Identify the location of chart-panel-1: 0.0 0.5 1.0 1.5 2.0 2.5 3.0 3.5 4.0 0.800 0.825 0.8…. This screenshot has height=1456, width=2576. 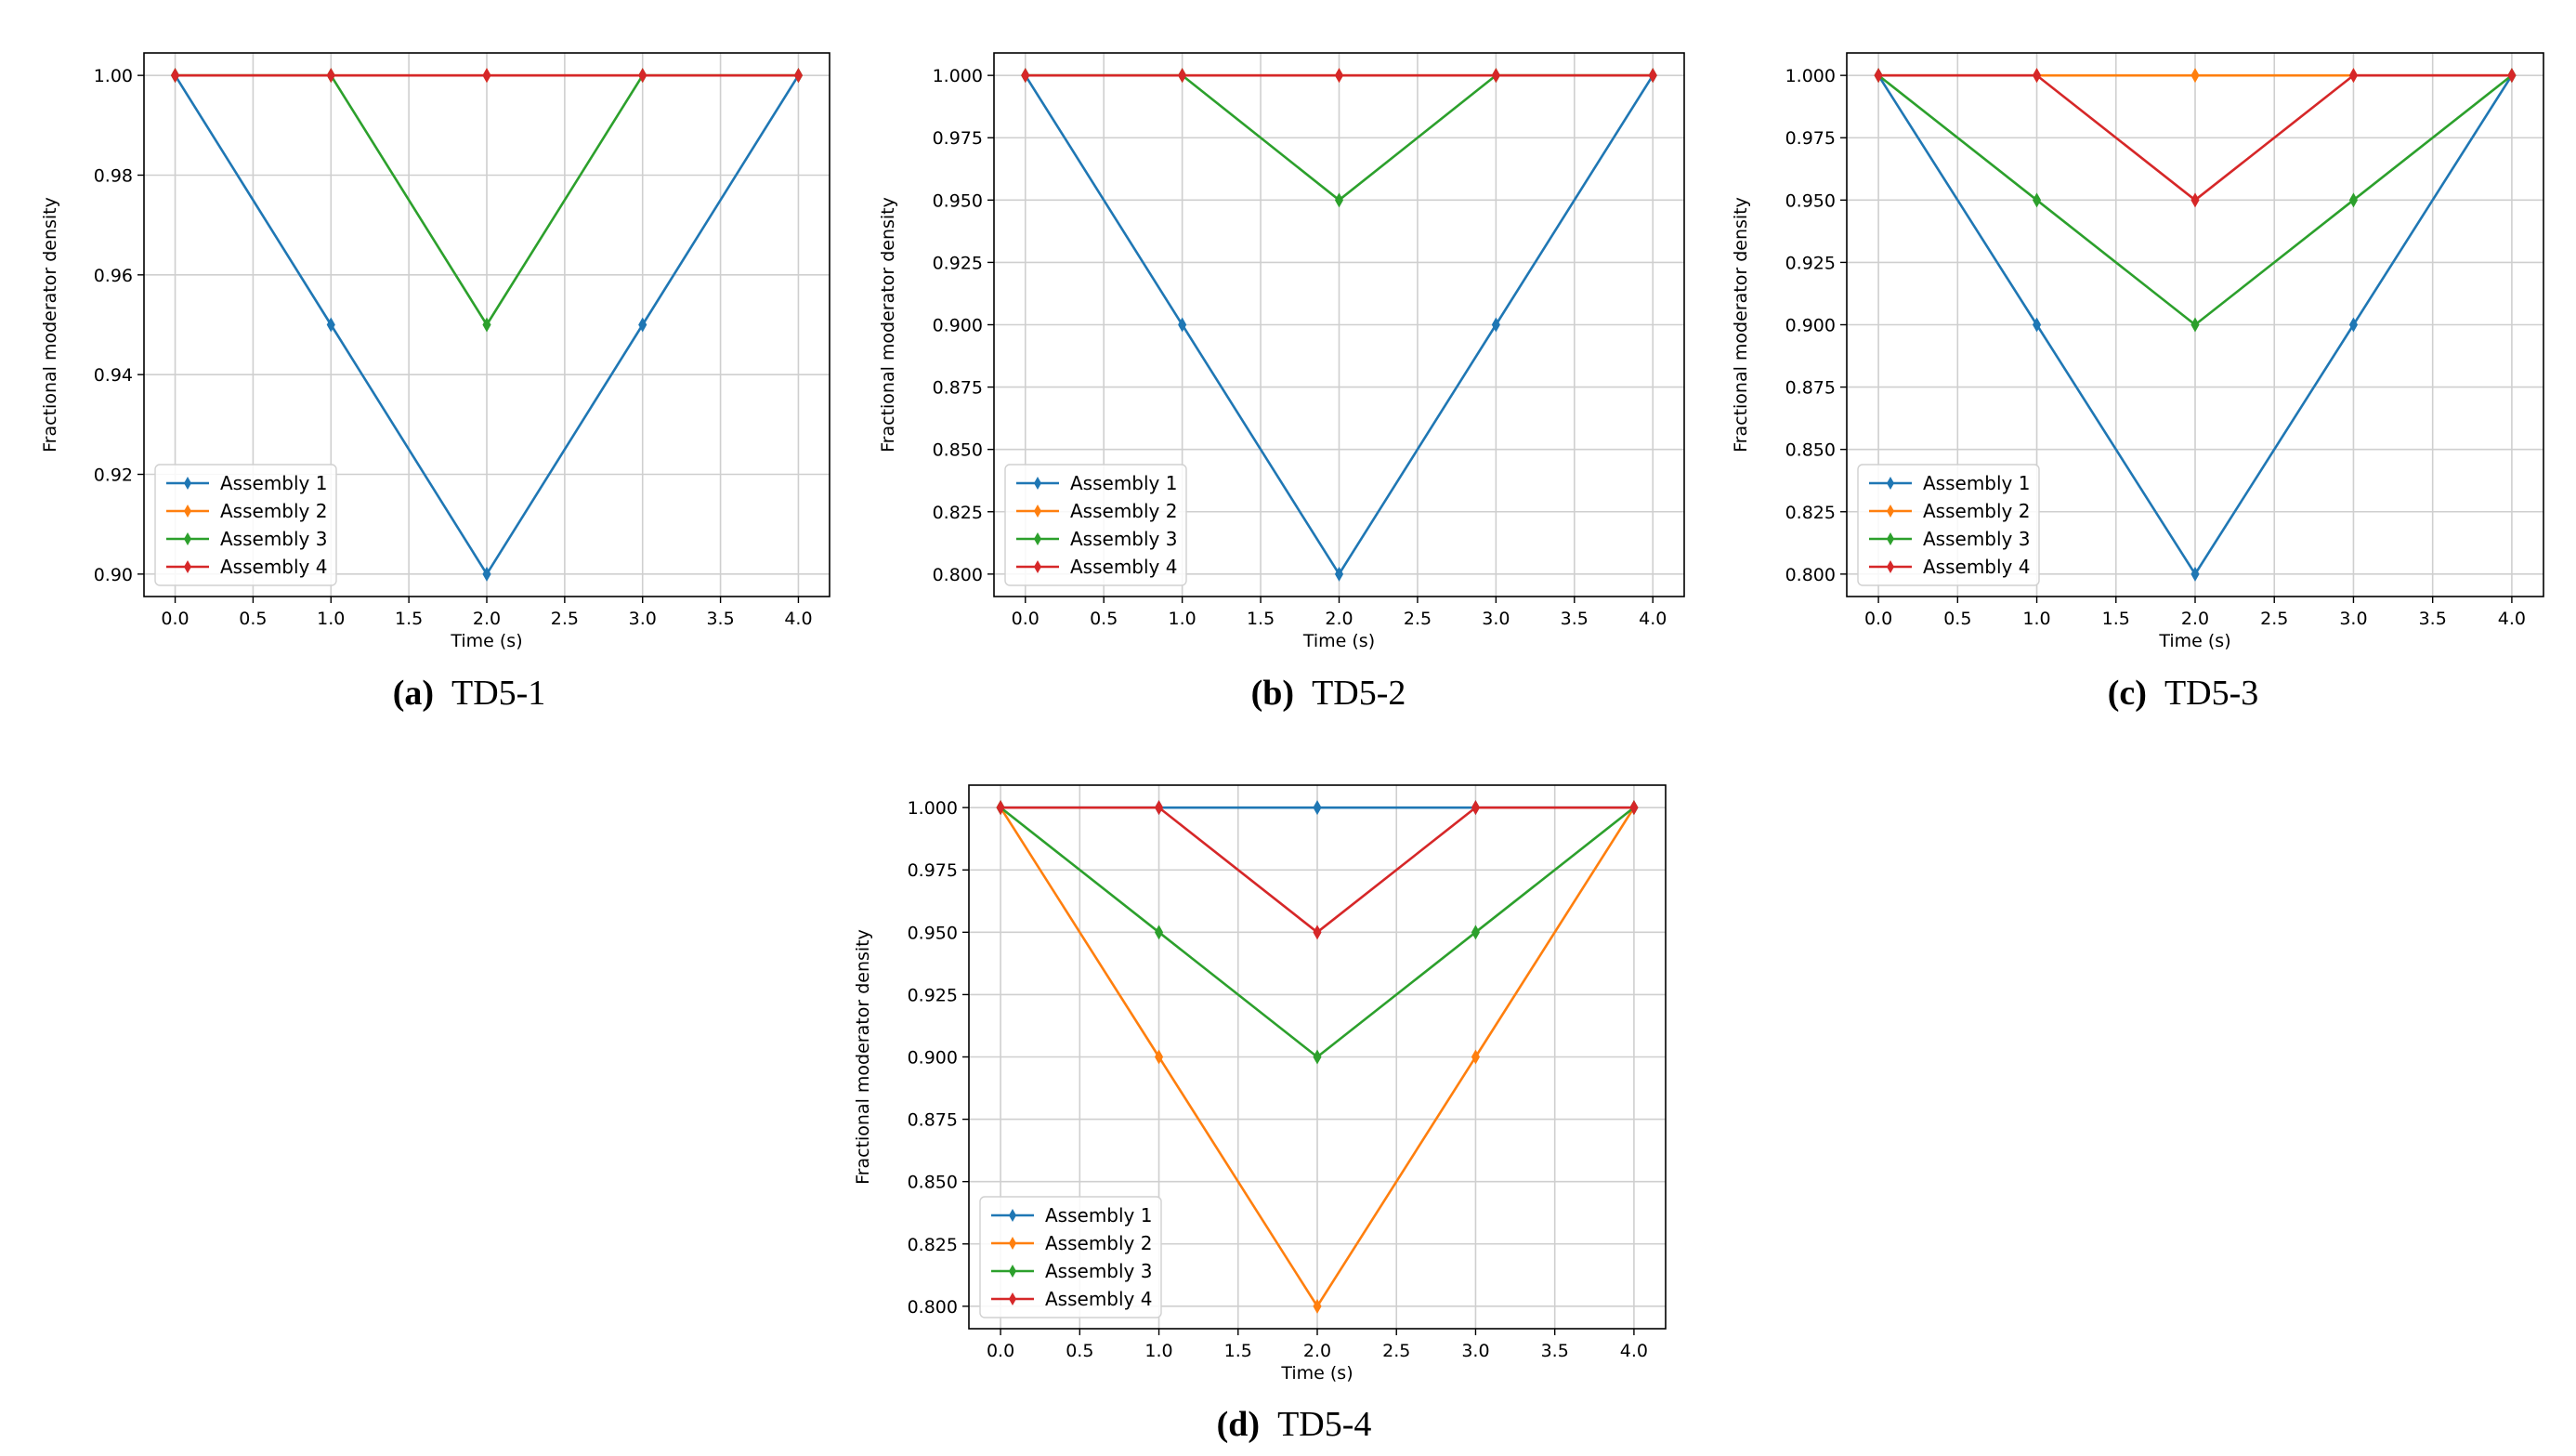
(1281, 382).